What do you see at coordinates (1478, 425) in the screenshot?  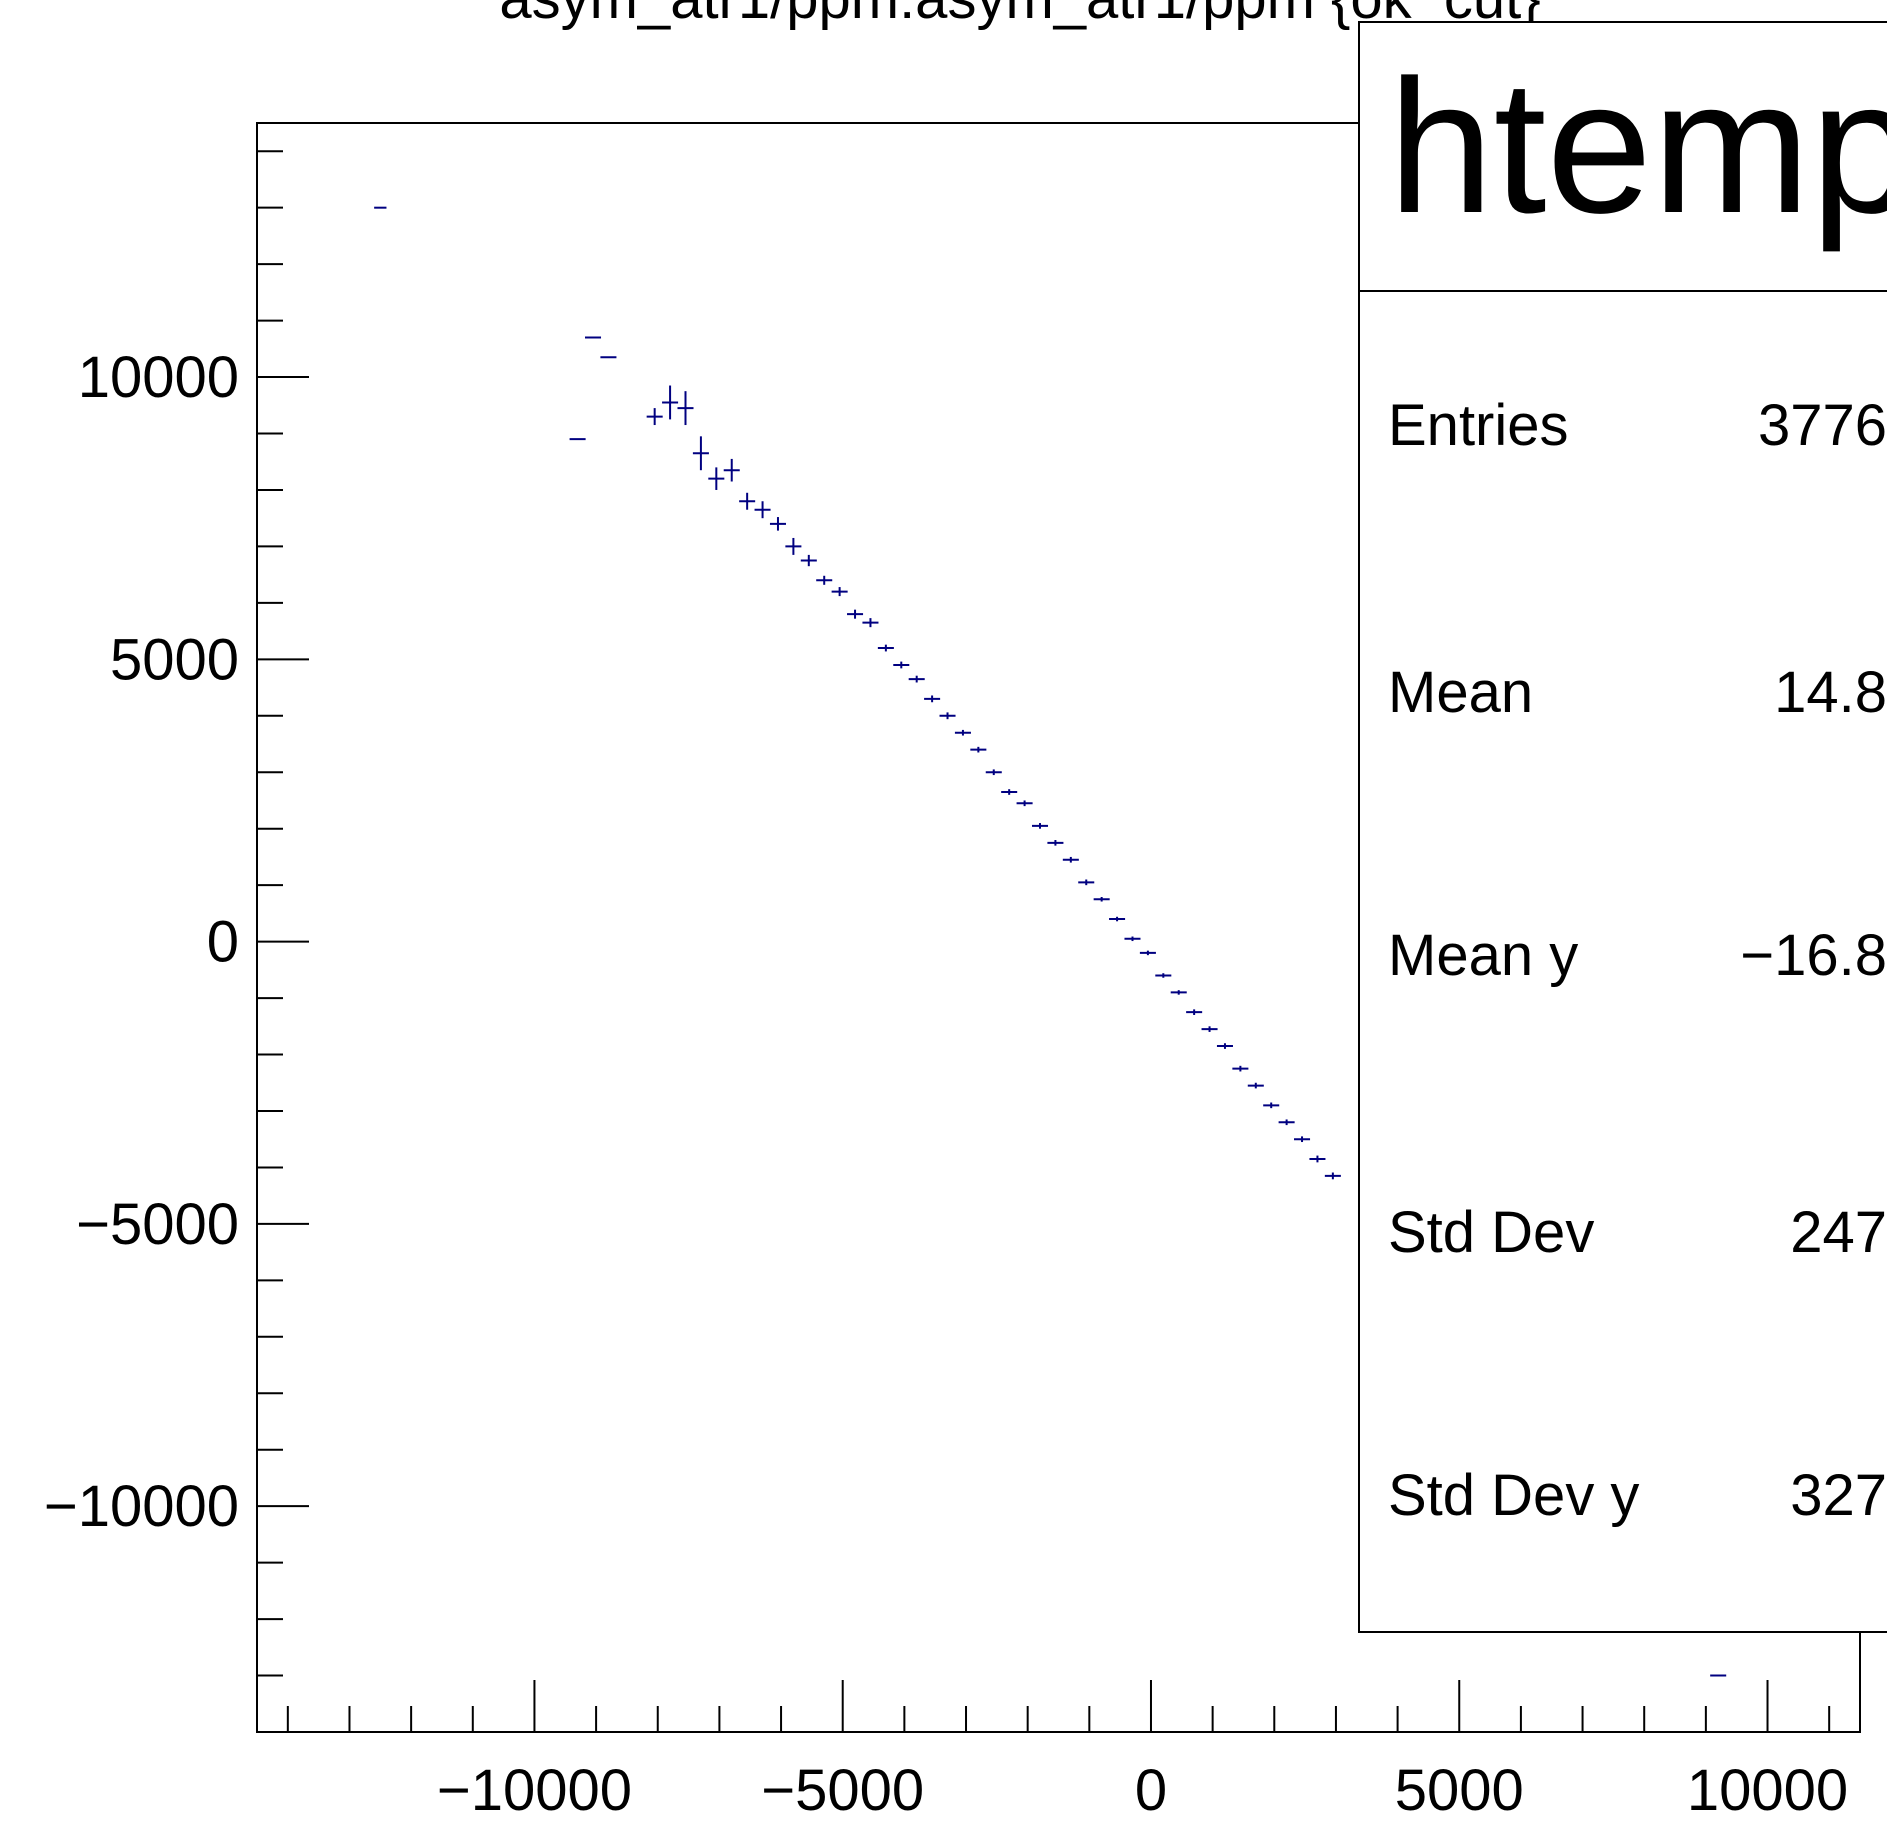 I see `stats-row-key: Entries` at bounding box center [1478, 425].